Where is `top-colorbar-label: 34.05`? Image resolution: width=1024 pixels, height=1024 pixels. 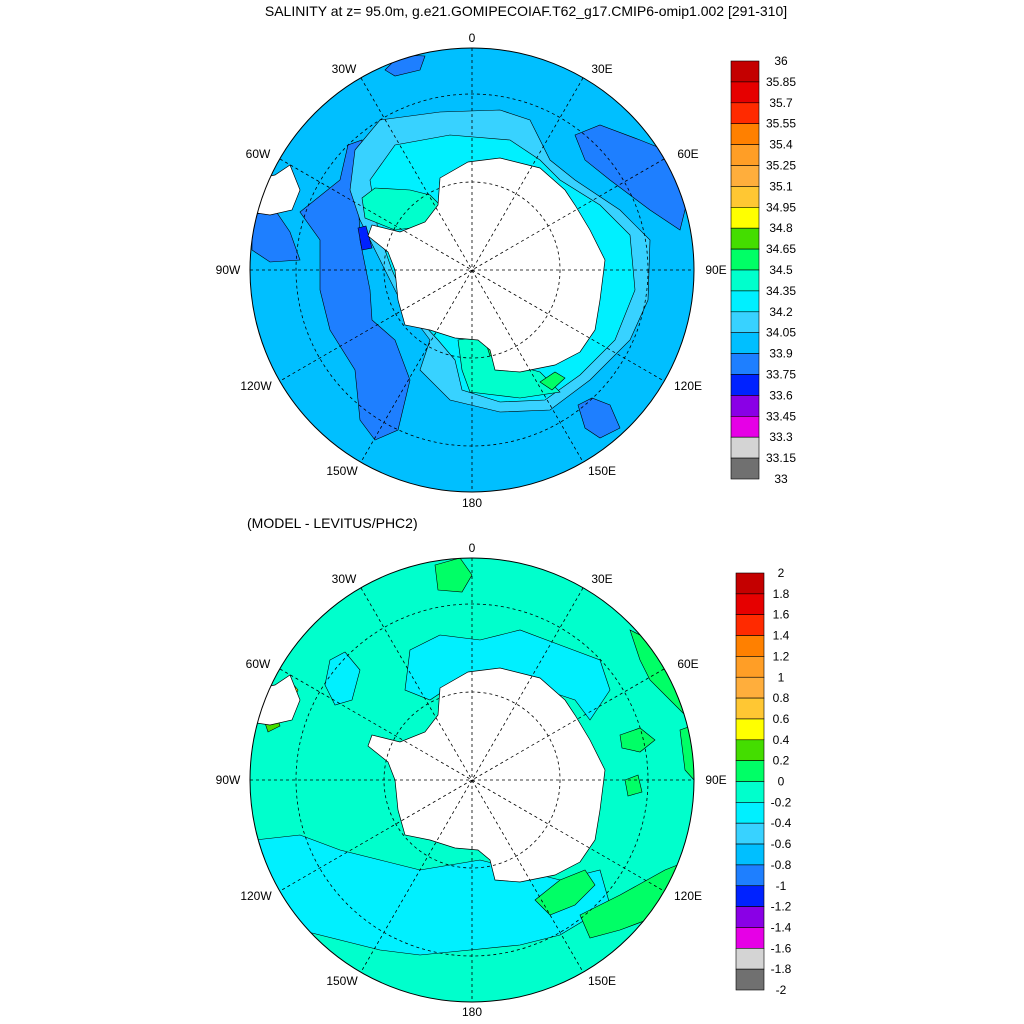
top-colorbar-label: 34.05 is located at coordinates (781, 333).